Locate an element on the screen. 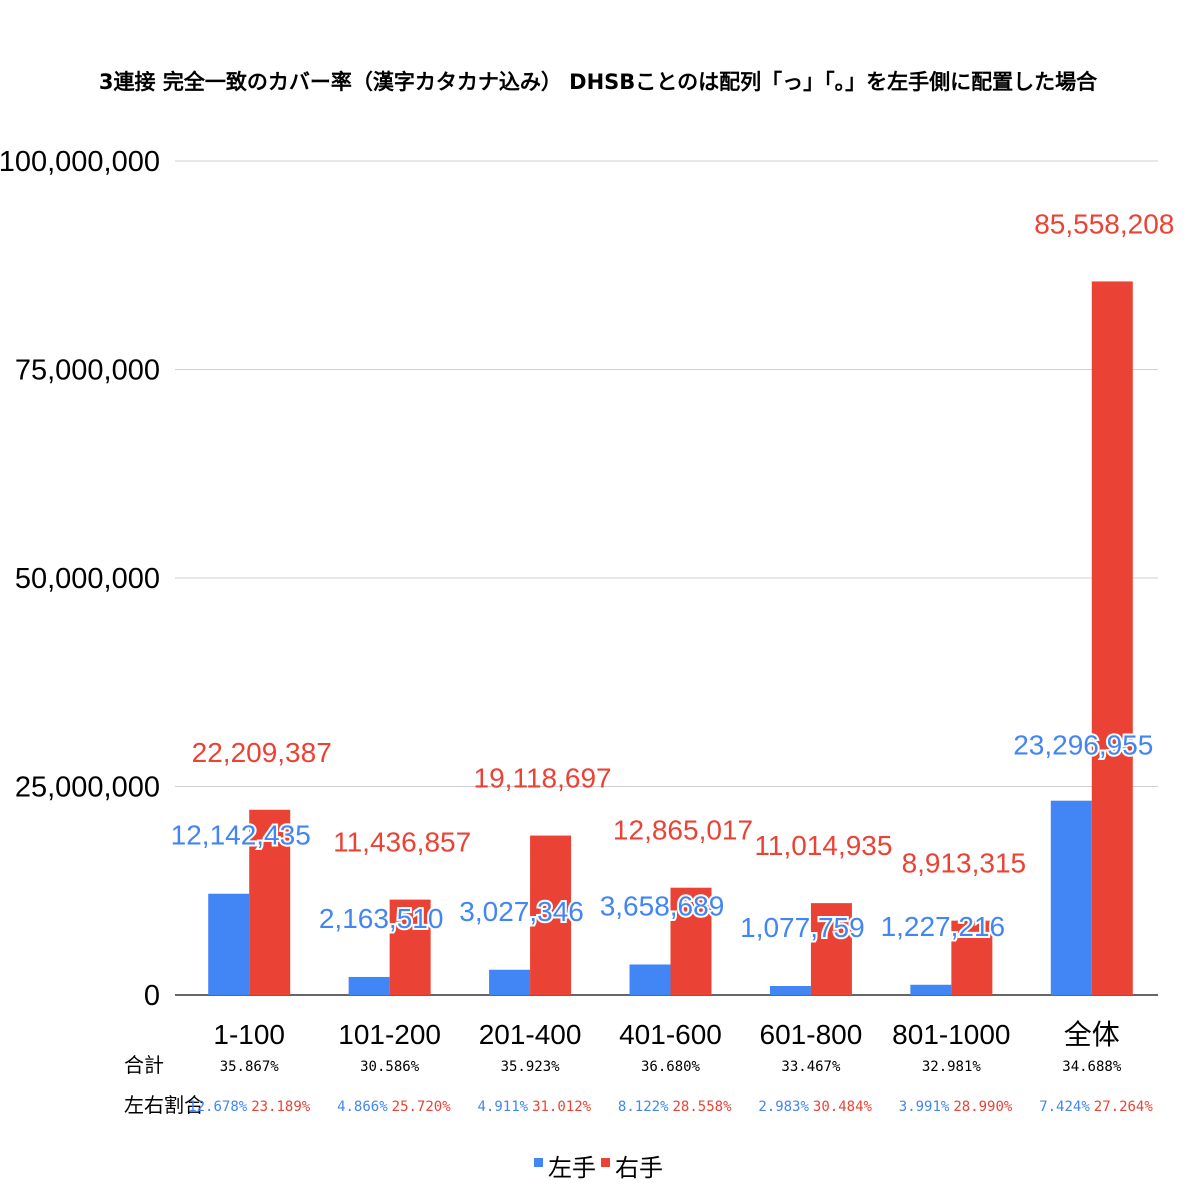 Image resolution: width=1196 pixels, height=1196 pixels. data-label-left: 12,142,435 is located at coordinates (241, 835).